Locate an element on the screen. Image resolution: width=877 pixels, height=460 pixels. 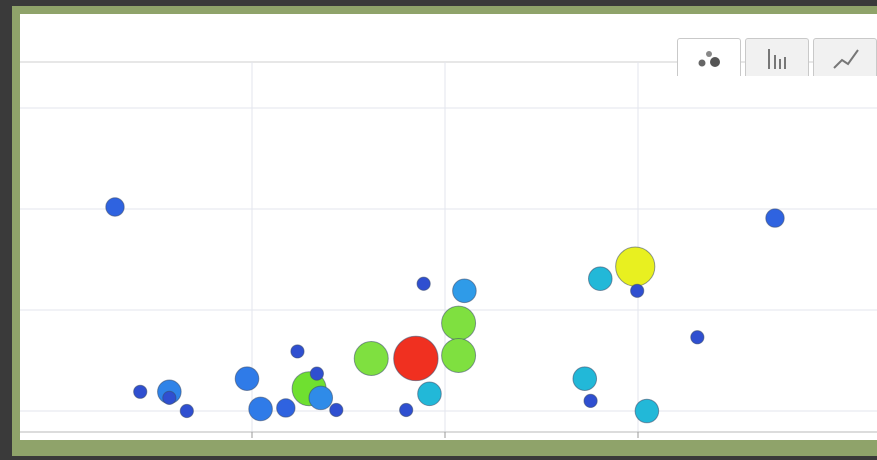
tab-bar-chart is located at coordinates (777, 57).